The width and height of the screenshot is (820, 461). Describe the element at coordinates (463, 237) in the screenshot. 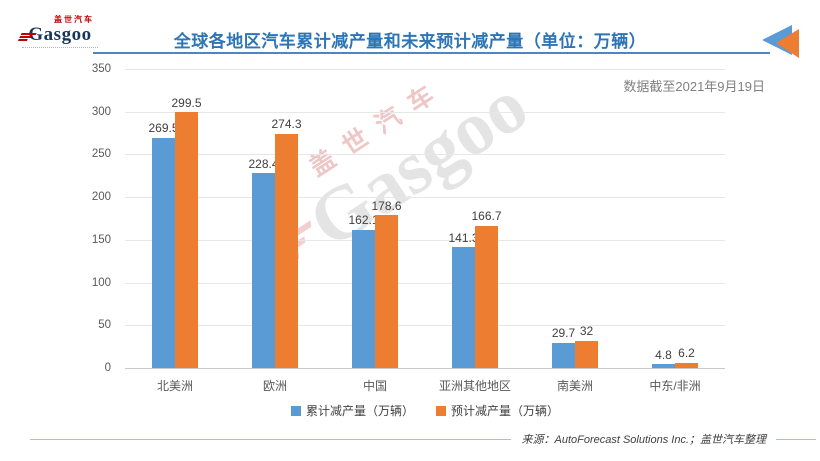

I see `bar-value-label: 141.3` at that location.